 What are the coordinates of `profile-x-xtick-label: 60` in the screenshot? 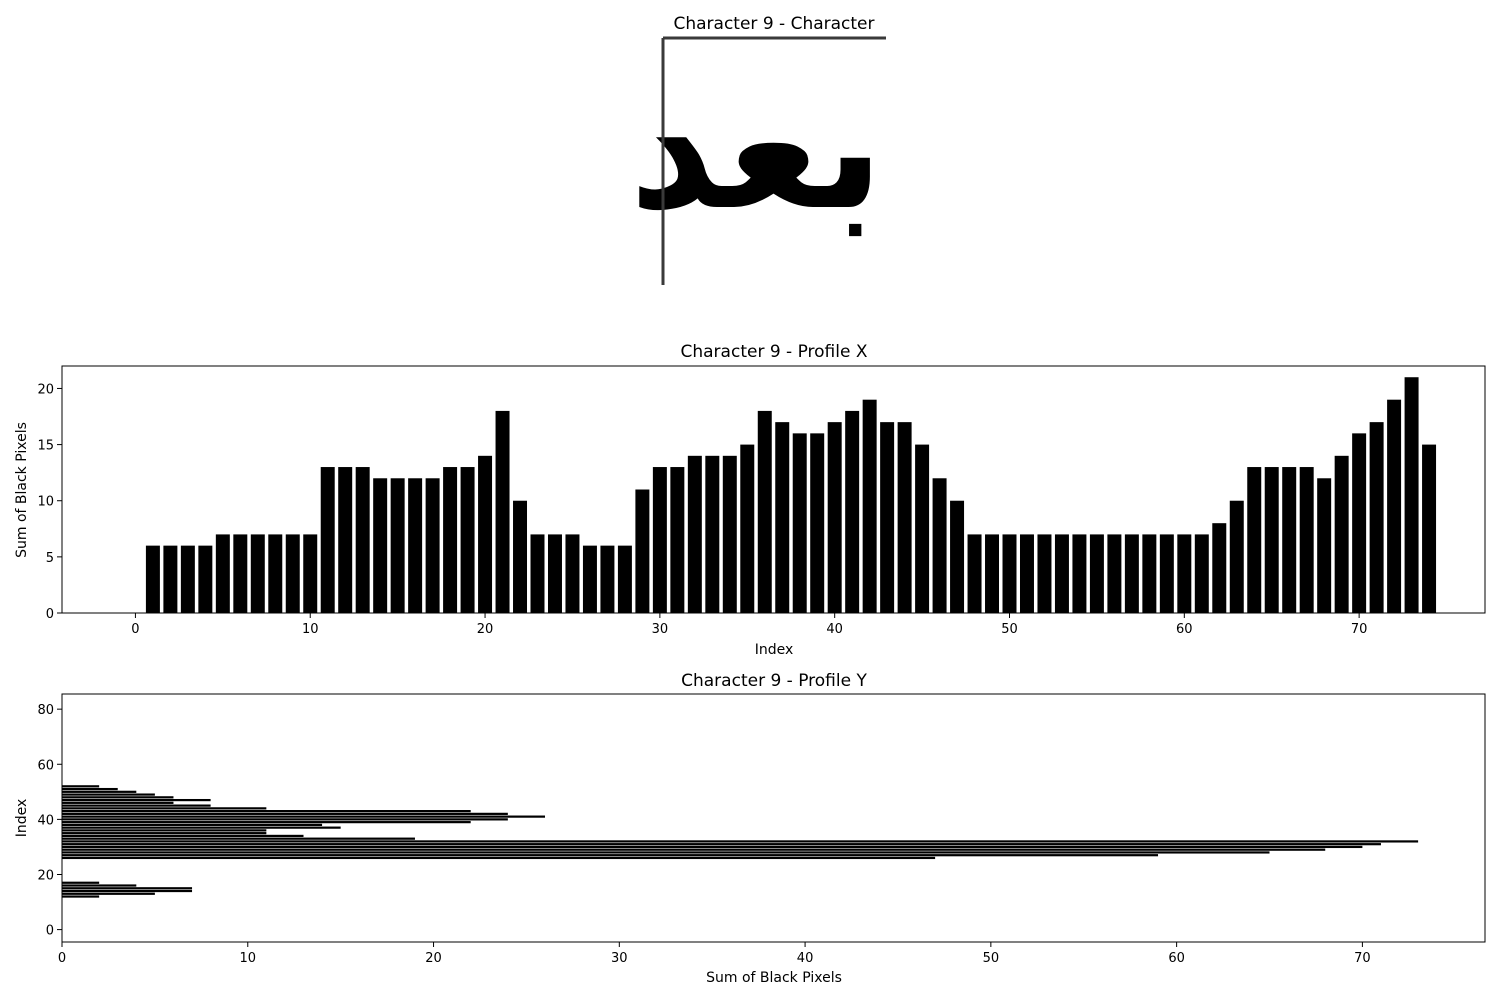 It's located at (1184, 629).